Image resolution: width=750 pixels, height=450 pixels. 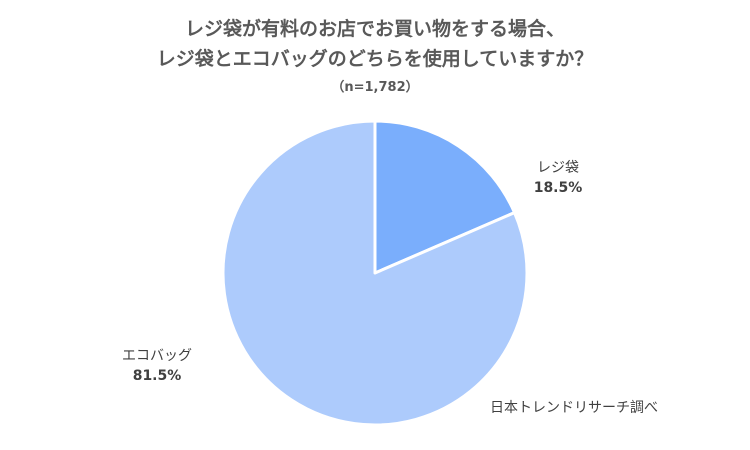 I want to click on pie-slice-reji, so click(x=444, y=197).